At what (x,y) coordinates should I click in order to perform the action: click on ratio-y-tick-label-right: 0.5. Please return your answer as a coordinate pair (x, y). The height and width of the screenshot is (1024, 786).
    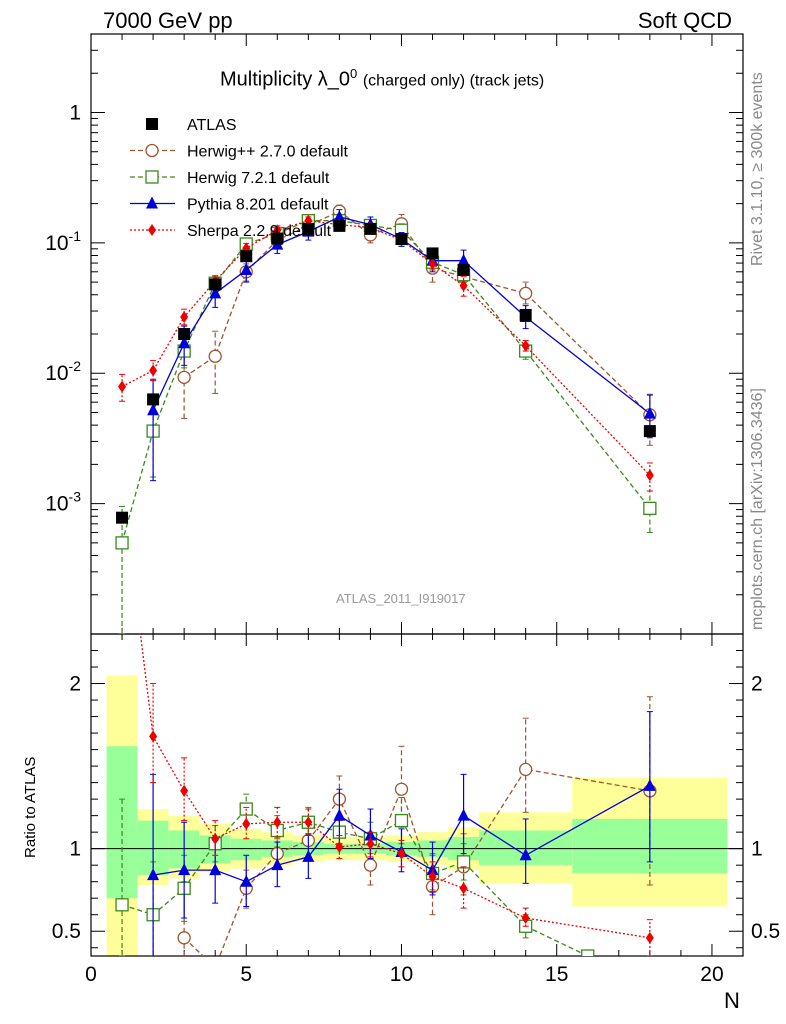
    Looking at the image, I should click on (765, 931).